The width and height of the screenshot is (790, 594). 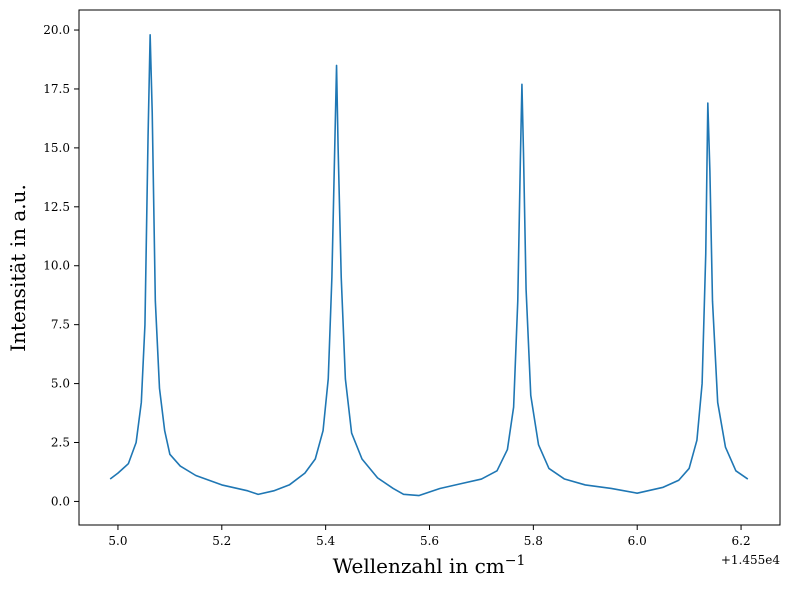 I want to click on x-offset-label: +1.455e4, so click(x=751, y=560).